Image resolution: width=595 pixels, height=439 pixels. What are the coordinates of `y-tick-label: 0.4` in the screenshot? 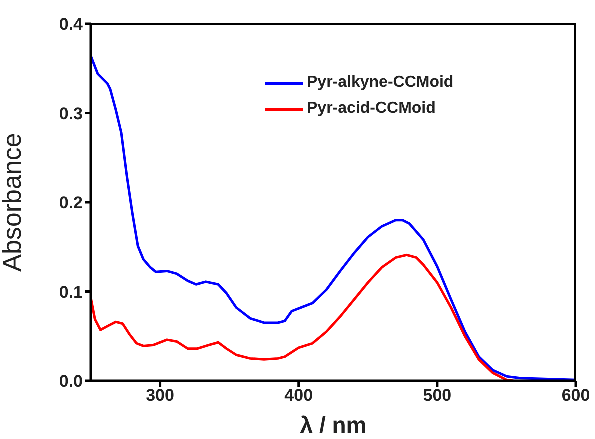 It's located at (71, 24).